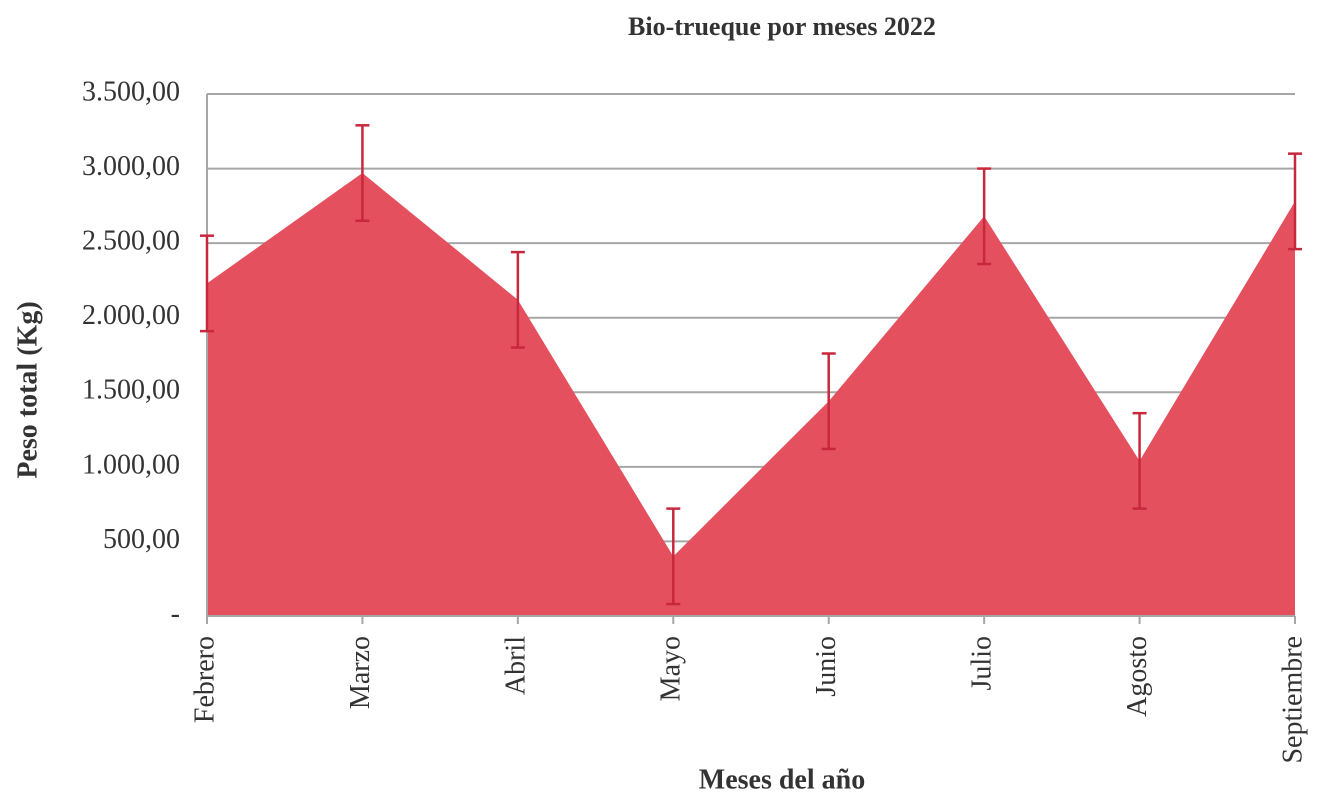 The image size is (1317, 796). I want to click on chart-title: Bio-trueque por meses 2022, so click(782, 26).